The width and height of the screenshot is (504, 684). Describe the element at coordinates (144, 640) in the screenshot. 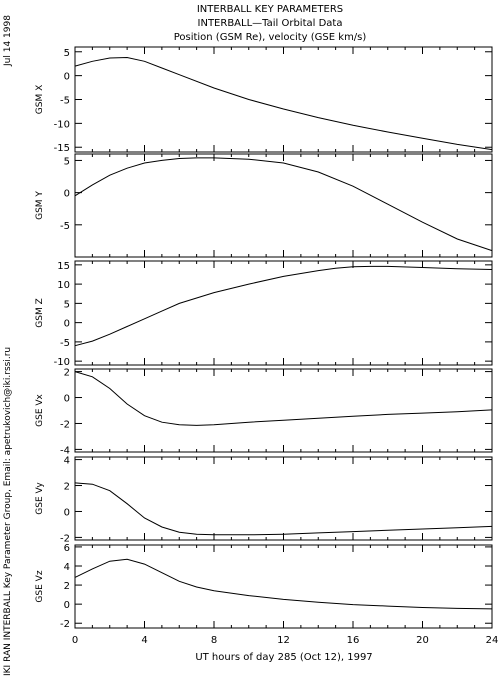

I see `x-tick-label: 4` at that location.